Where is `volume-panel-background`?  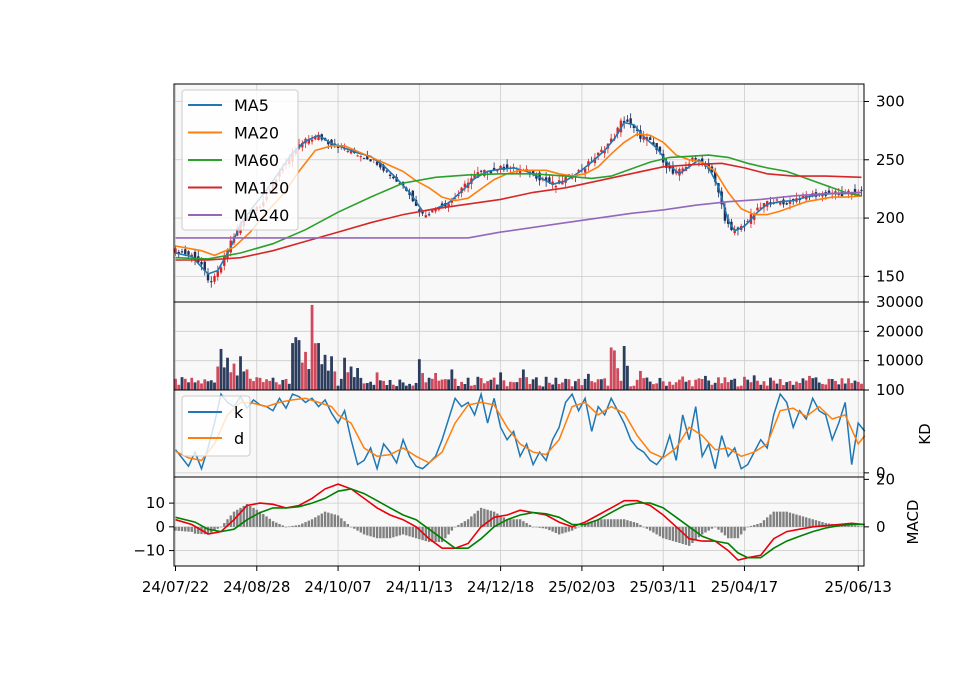
volume-panel-background is located at coordinates (519, 346).